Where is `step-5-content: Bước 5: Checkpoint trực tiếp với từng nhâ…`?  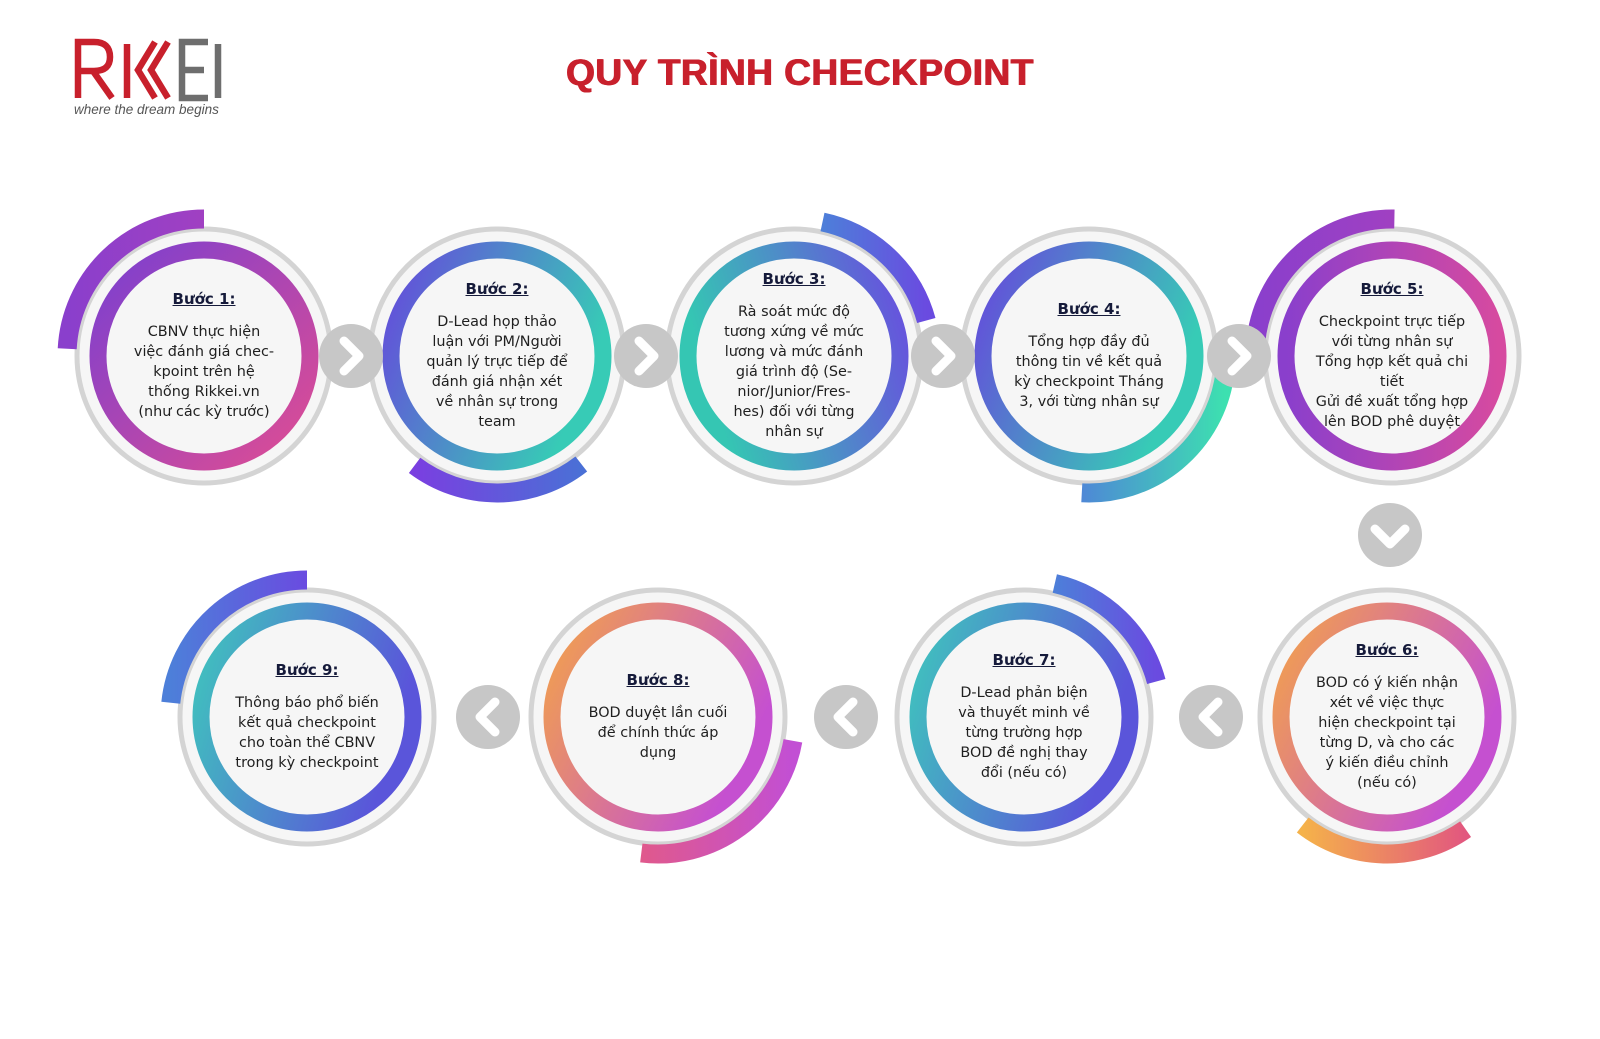
step-5-content: Bước 5: Checkpoint trực tiếp với từng nhâ… is located at coordinates (1392, 356).